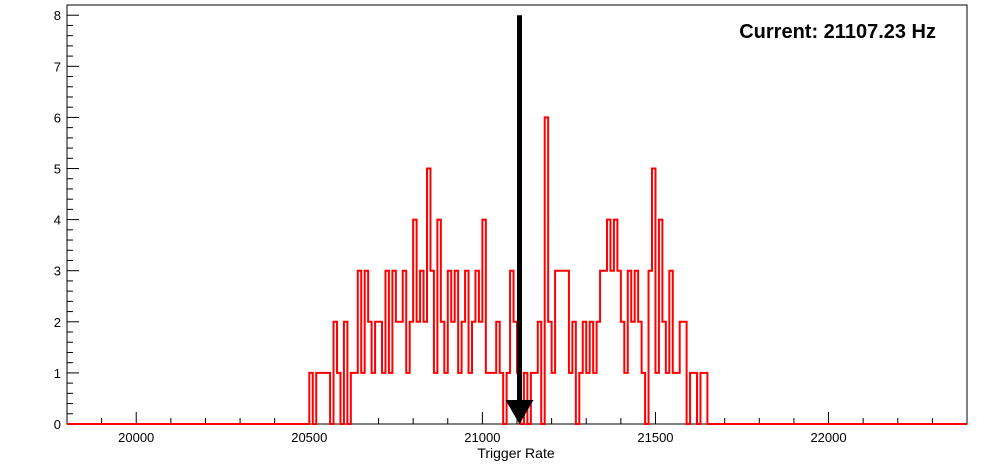 Image resolution: width=996 pixels, height=472 pixels. What do you see at coordinates (57, 220) in the screenshot?
I see `y-tick-label: 4` at bounding box center [57, 220].